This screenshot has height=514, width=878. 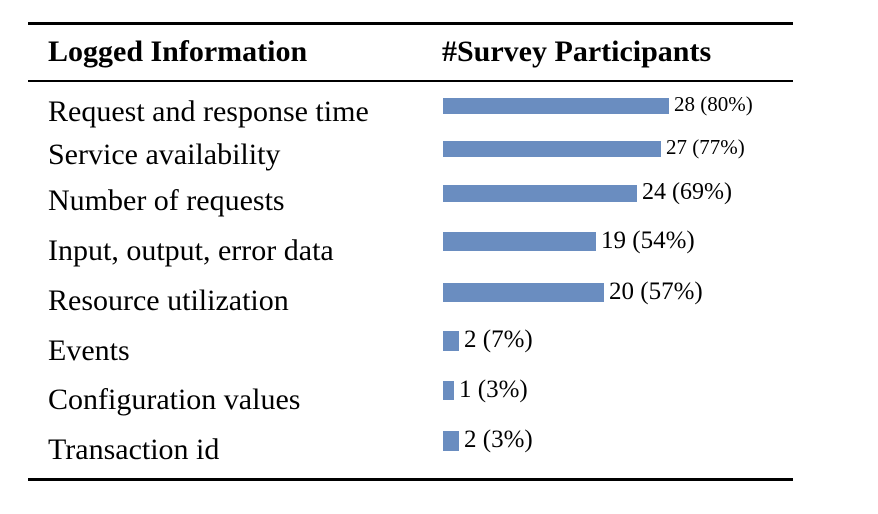 What do you see at coordinates (705, 147) in the screenshot?
I see `bar-data-label: 27 (77%)` at bounding box center [705, 147].